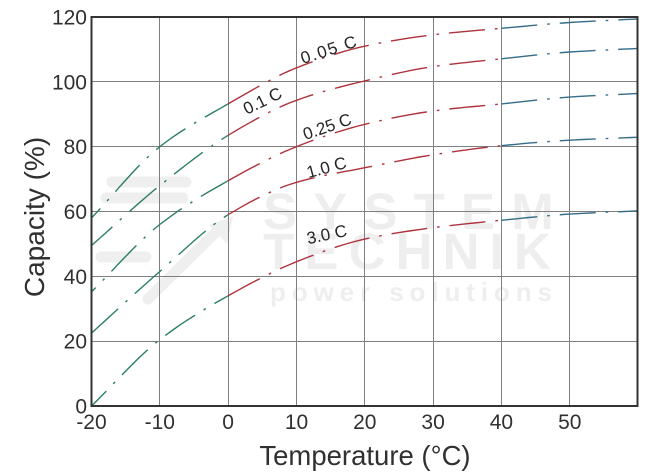 This screenshot has height=475, width=655. What do you see at coordinates (412, 251) in the screenshot?
I see `svg-text: TECHNIK` at bounding box center [412, 251].